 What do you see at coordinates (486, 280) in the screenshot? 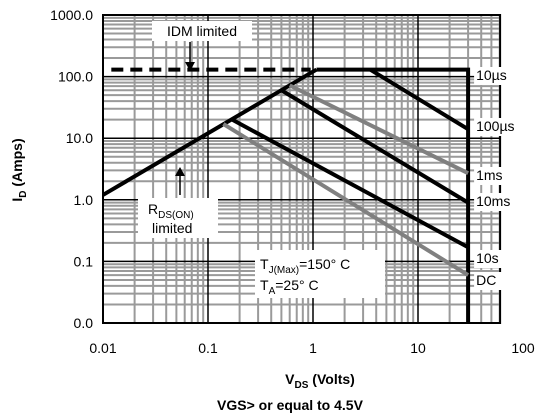
I see `series-label: DC` at bounding box center [486, 280].